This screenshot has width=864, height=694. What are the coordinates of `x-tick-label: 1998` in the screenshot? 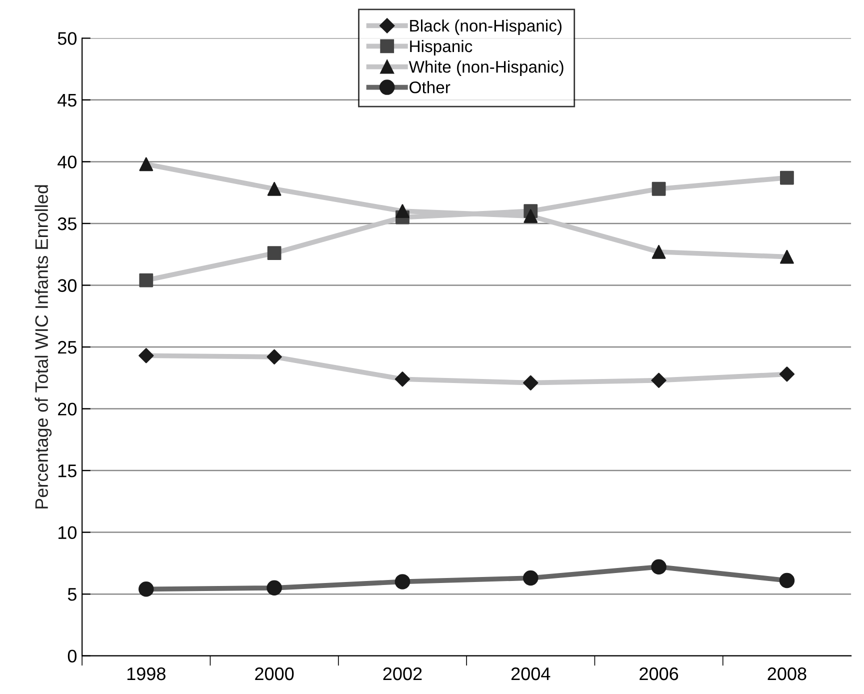 It's located at (146, 673).